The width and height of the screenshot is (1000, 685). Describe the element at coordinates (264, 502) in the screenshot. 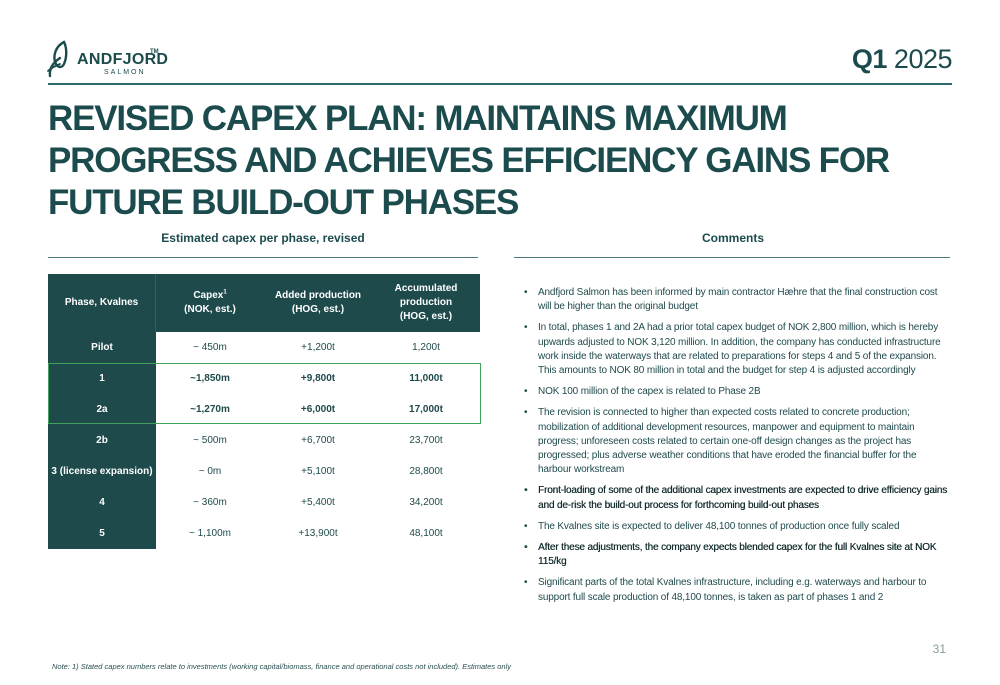

I see `table-row: 4 ~ 360m +5,400t 34,200t` at that location.